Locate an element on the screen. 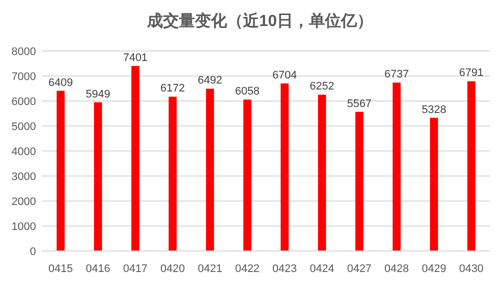 Image resolution: width=499 pixels, height=286 pixels. x-tick-label: 0423 is located at coordinates (284, 269).